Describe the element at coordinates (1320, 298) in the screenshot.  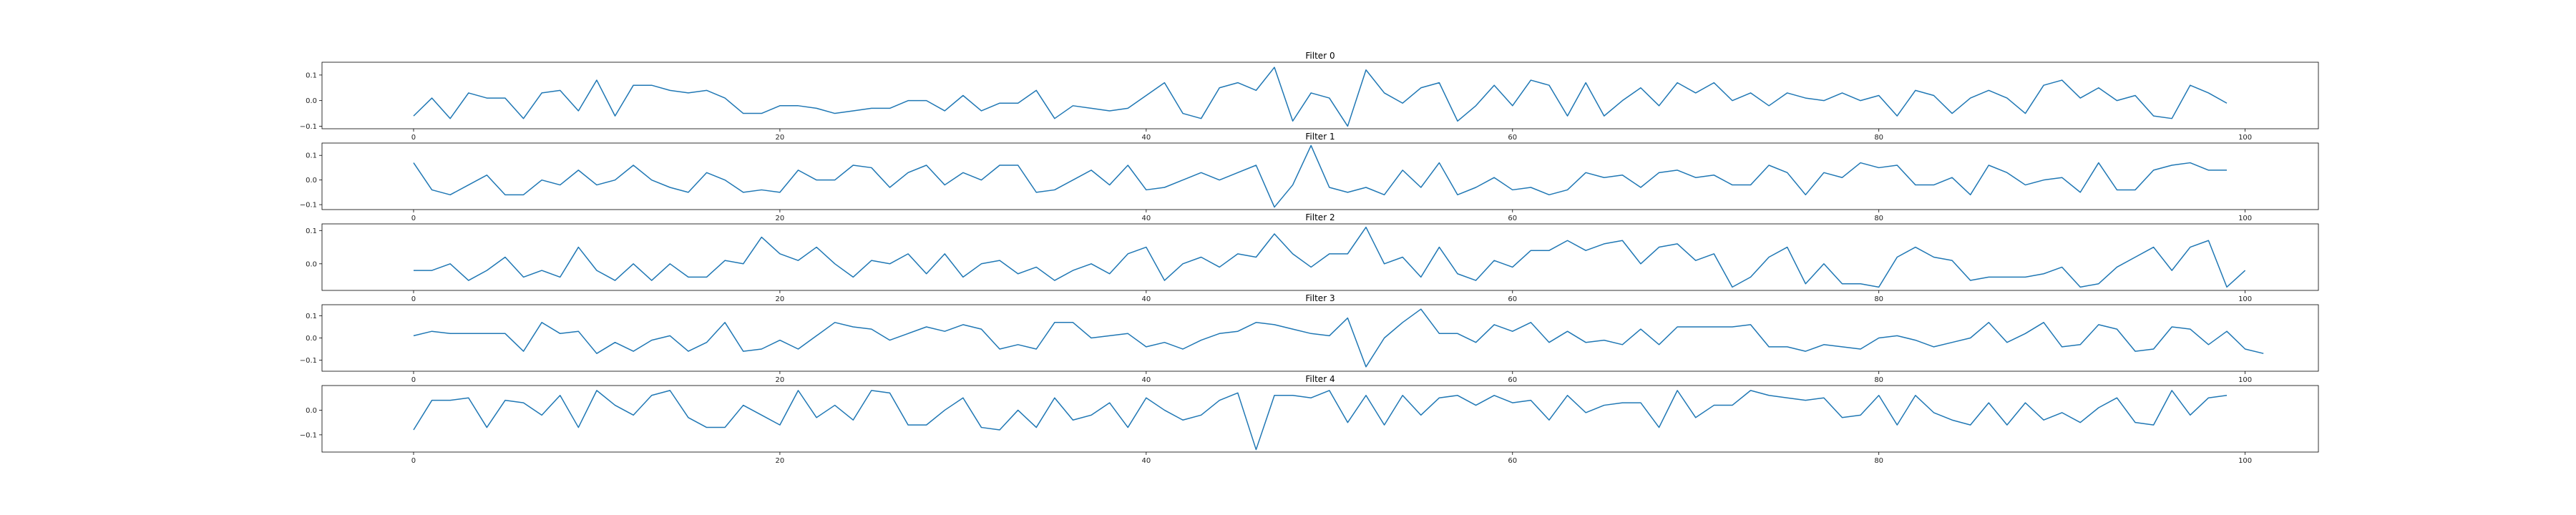
I see `subplot-title: Filter 3` at that location.